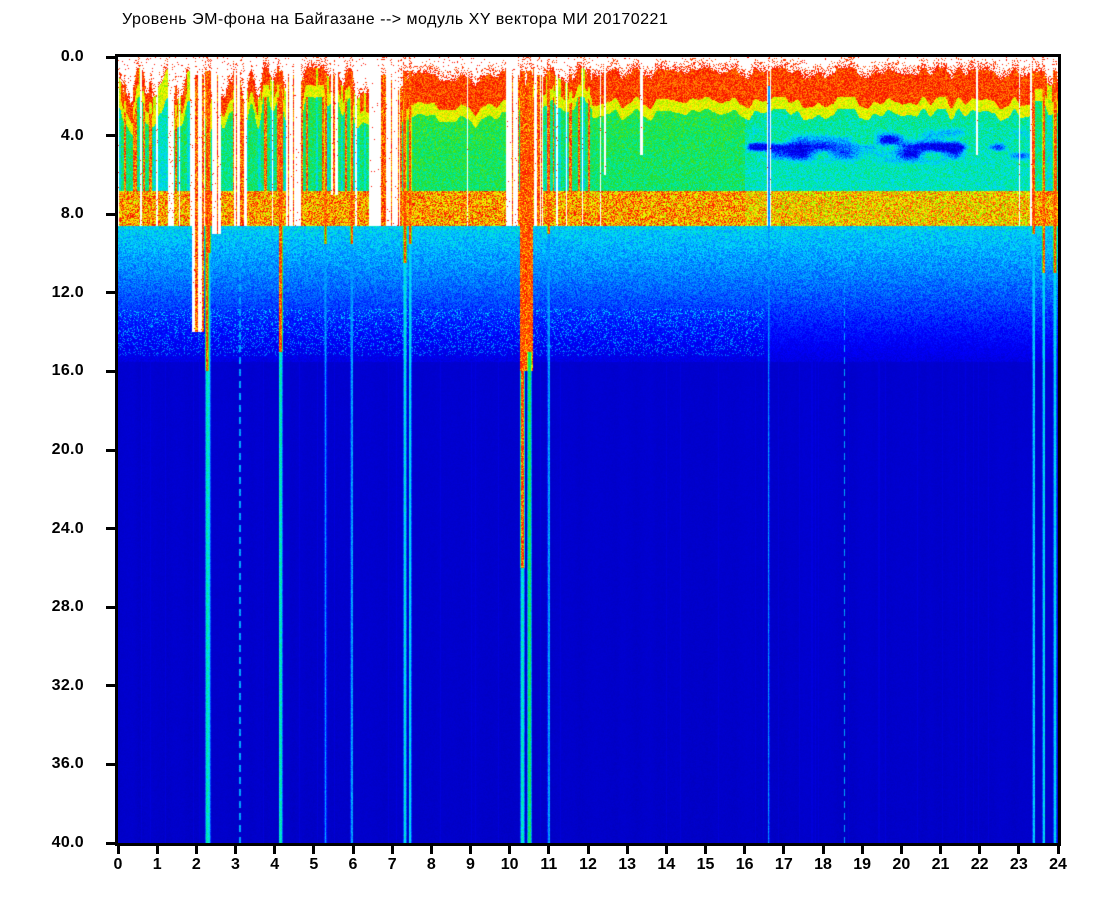 The width and height of the screenshot is (1096, 900). Describe the element at coordinates (196, 864) in the screenshot. I see `x-axis-label: 2` at that location.